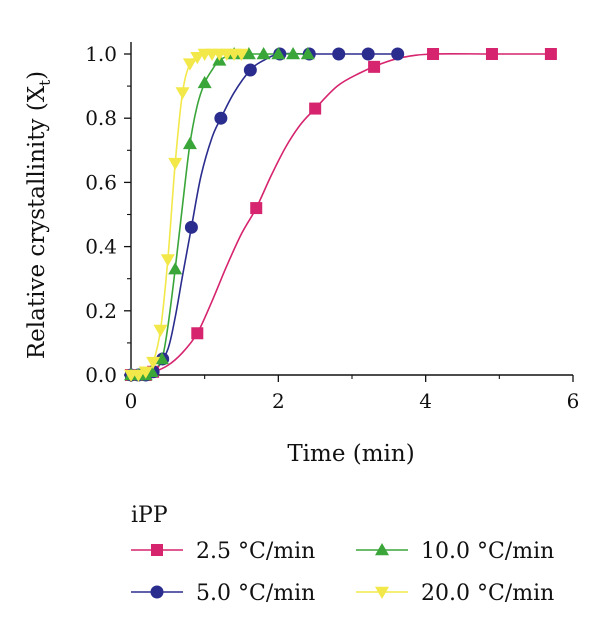 The height and width of the screenshot is (625, 600). I want to click on x-tick-label: 2, so click(278, 401).